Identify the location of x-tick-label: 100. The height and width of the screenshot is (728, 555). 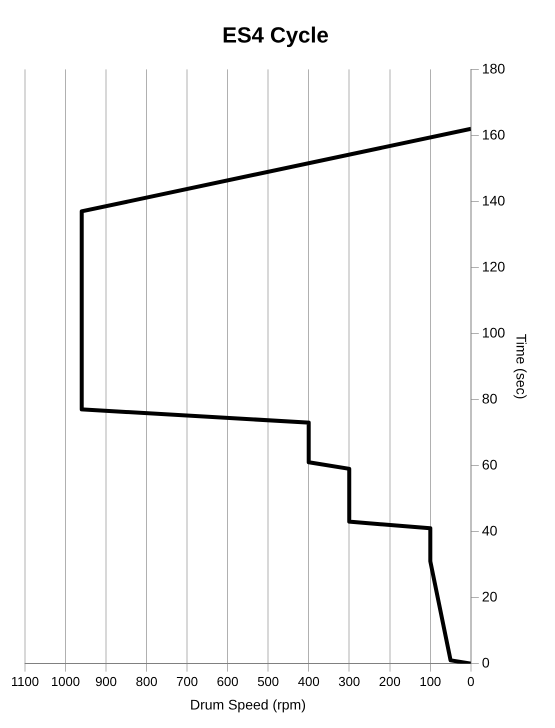
(430, 681).